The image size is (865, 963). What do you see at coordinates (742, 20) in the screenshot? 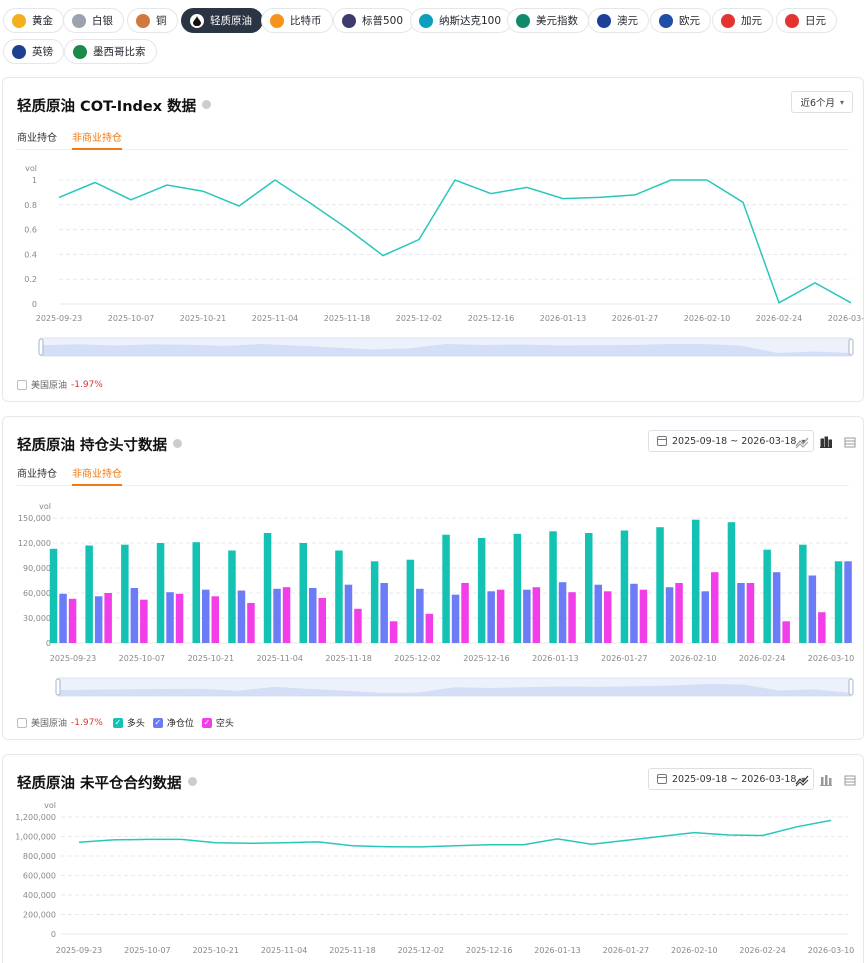
I see `asset-chip: 加元` at bounding box center [742, 20].